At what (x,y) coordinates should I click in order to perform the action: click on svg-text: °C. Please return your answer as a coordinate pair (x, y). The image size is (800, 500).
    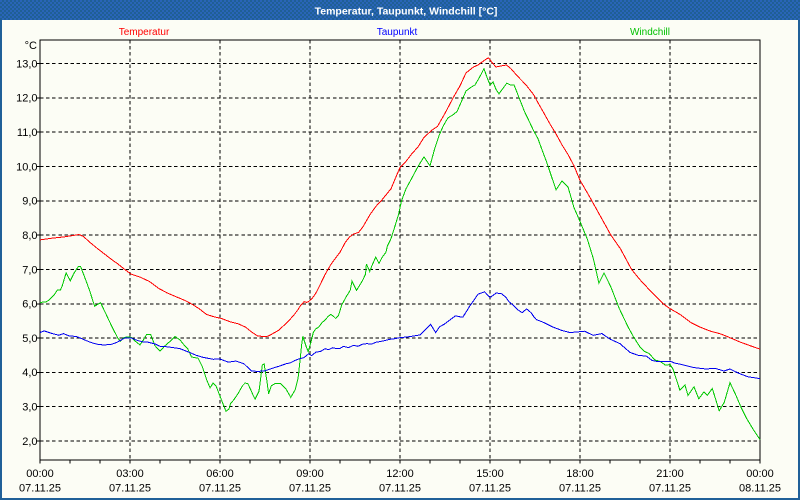
    Looking at the image, I should click on (31, 46).